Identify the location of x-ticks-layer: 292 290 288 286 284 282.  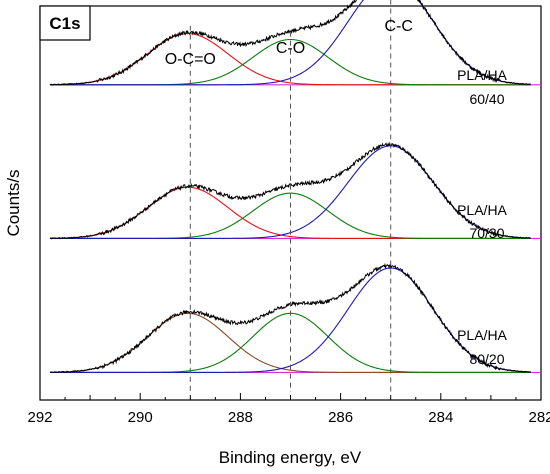
(288, 409).